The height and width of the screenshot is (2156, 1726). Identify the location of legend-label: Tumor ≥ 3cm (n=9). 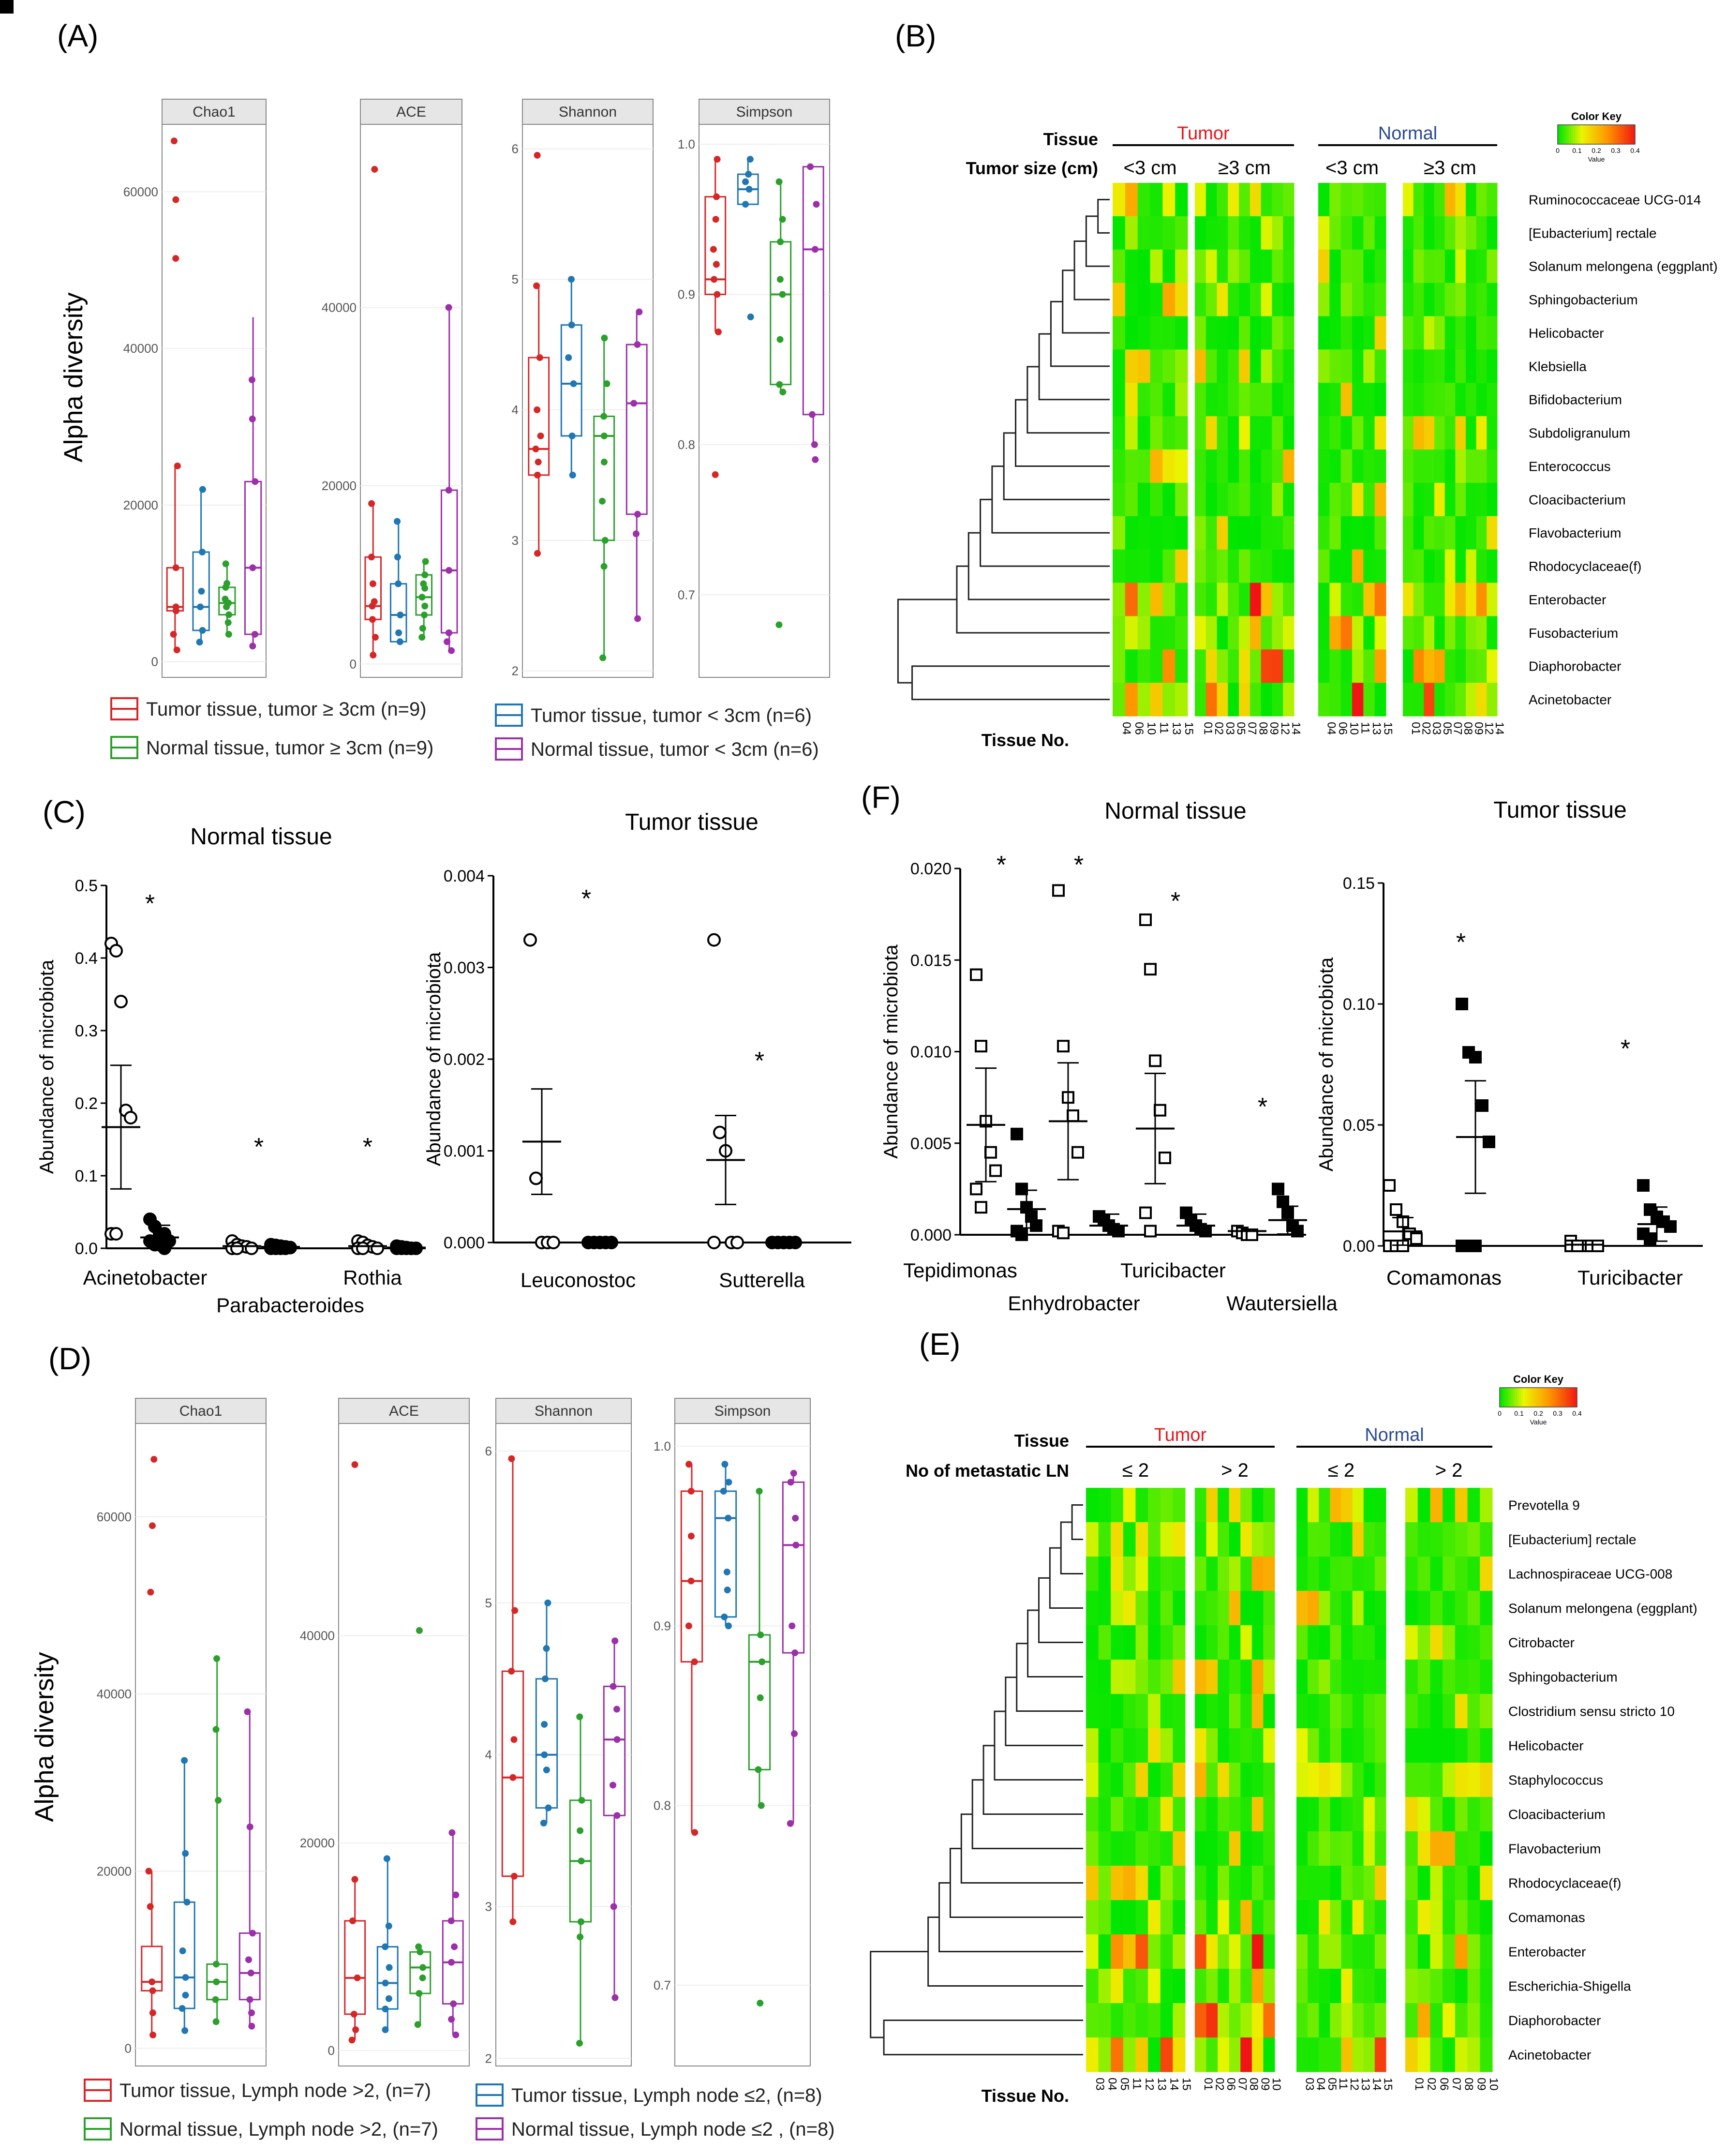
(1183, 2).